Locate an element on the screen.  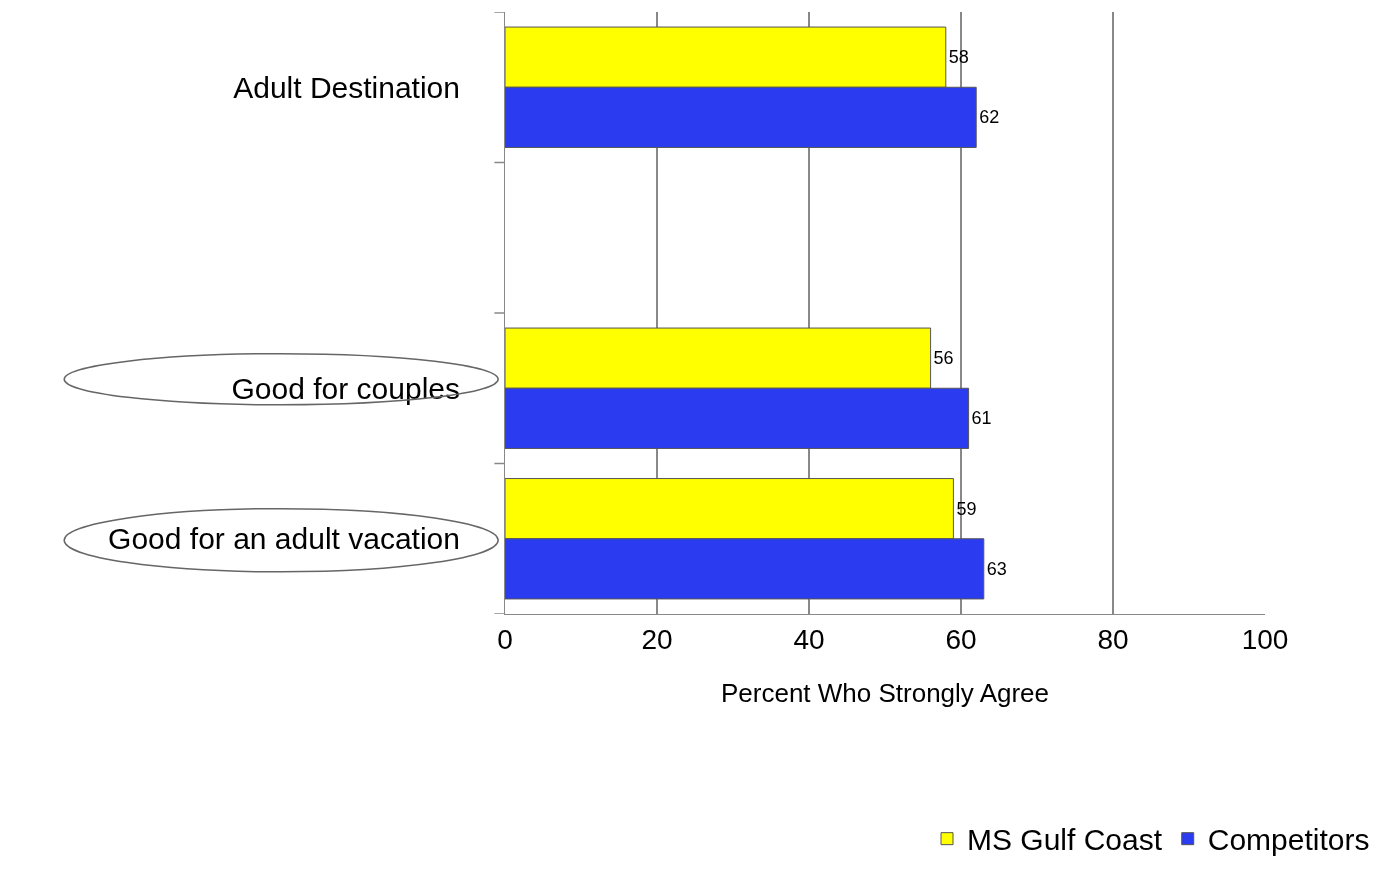
legend-label: Competitors is located at coordinates (1288, 840).